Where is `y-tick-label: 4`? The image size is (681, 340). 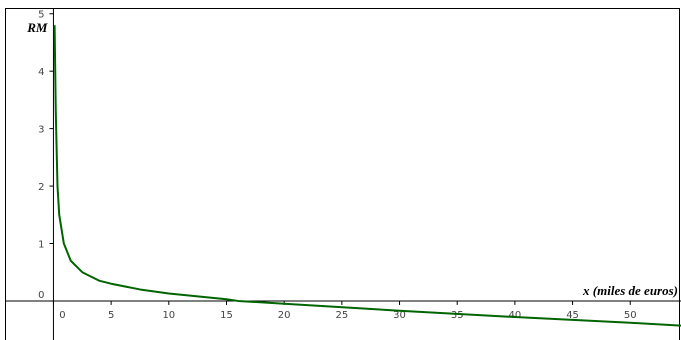
y-tick-label: 4 is located at coordinates (41, 72).